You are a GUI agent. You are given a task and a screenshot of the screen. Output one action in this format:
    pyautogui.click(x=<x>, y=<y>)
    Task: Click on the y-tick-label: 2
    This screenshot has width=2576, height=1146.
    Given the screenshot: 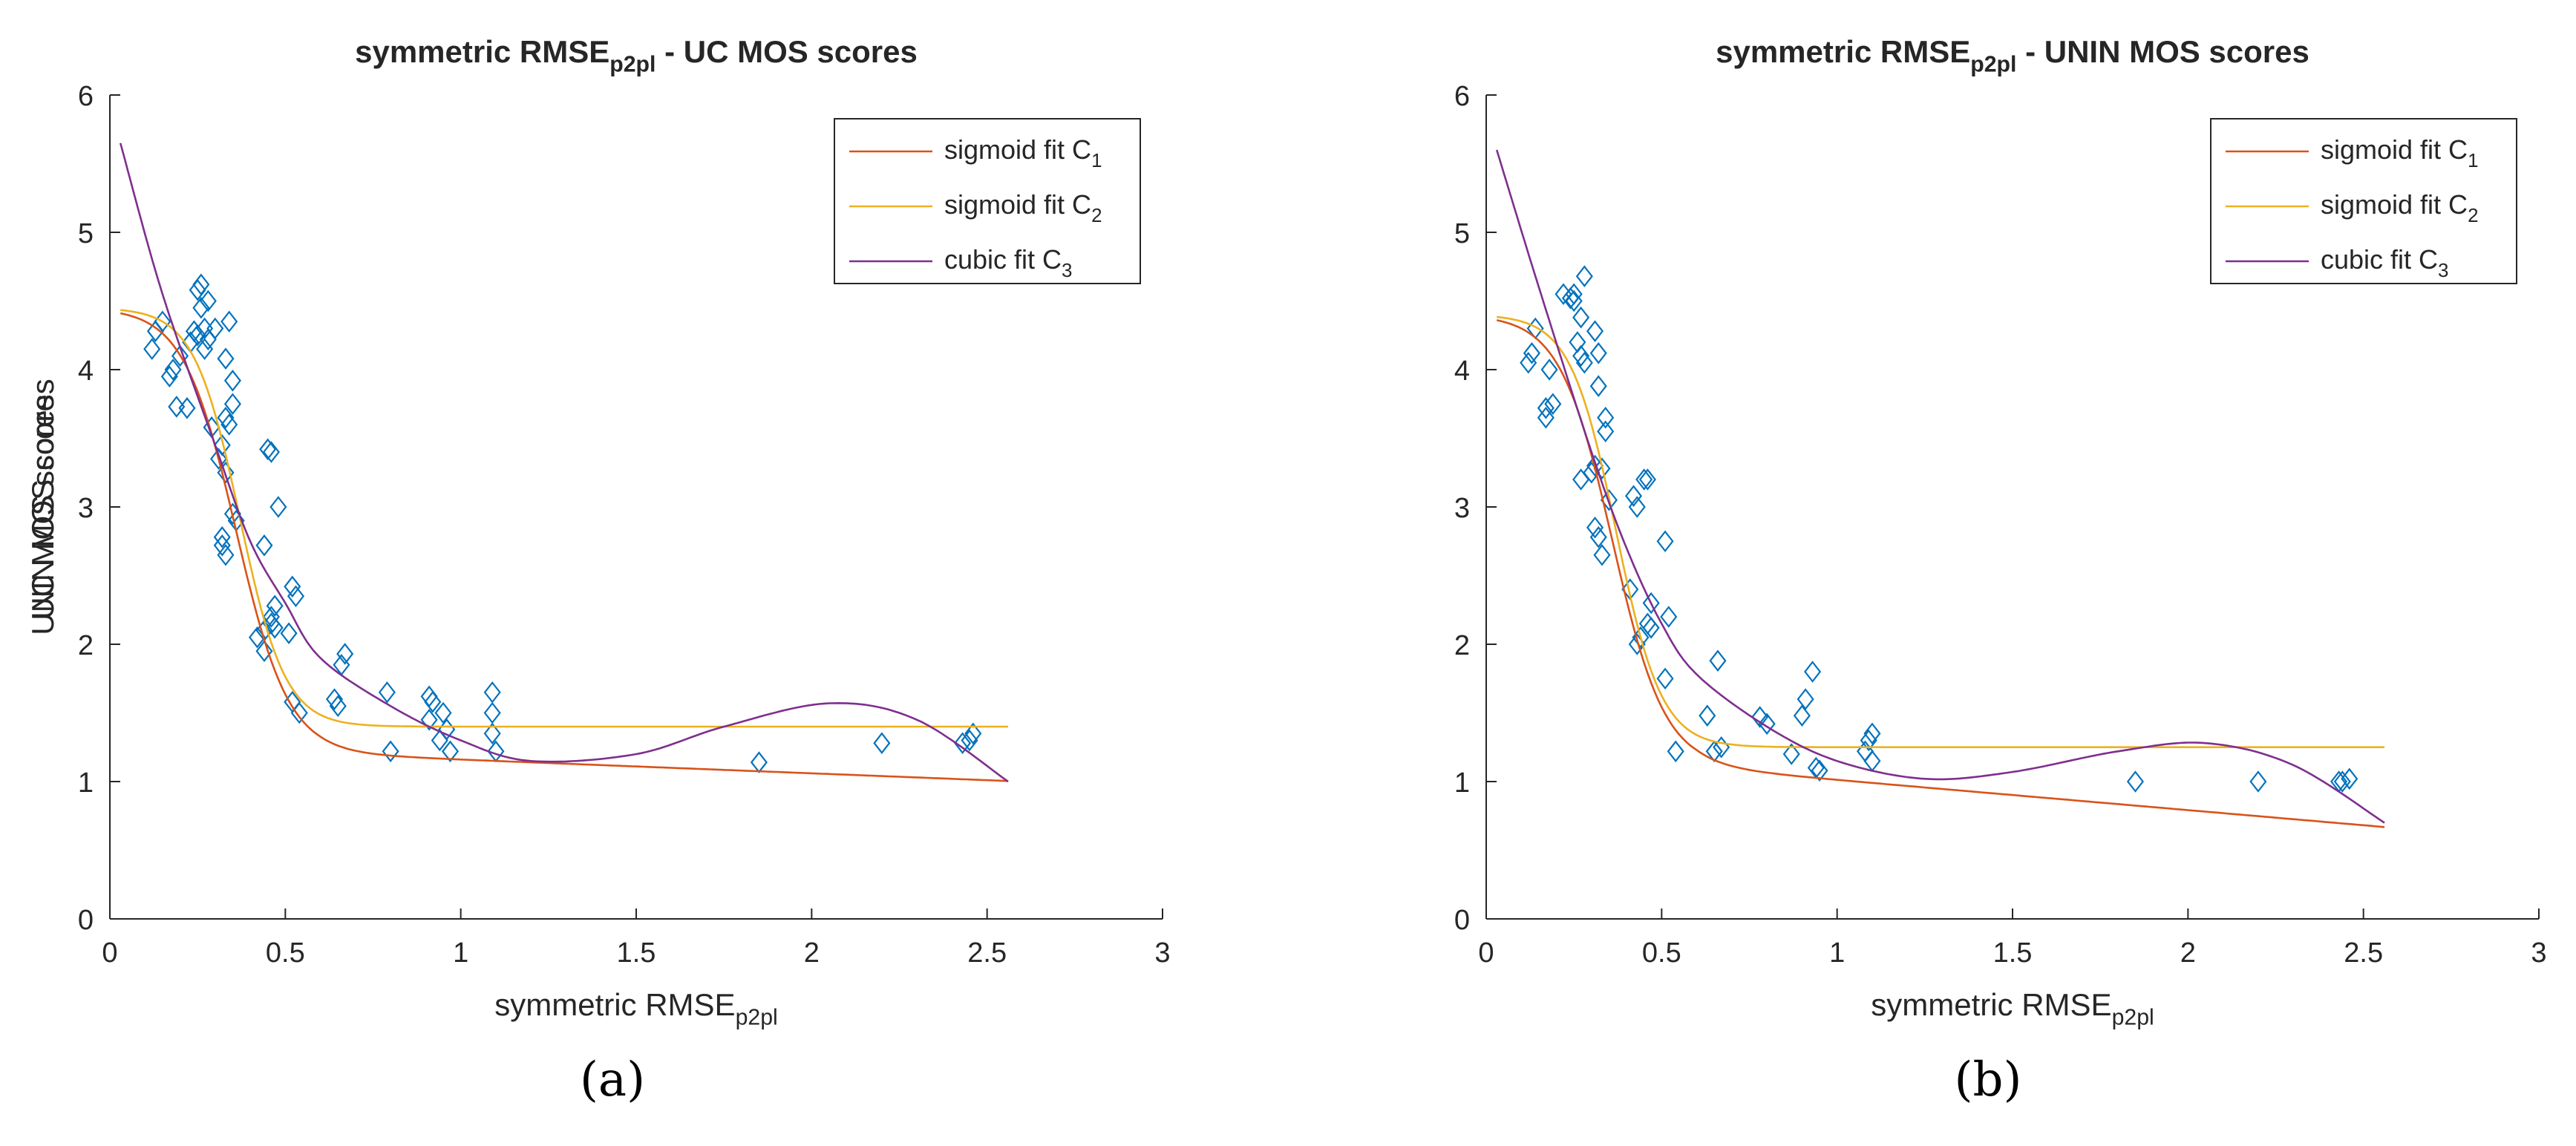 What is the action you would take?
    pyautogui.click(x=86, y=645)
    